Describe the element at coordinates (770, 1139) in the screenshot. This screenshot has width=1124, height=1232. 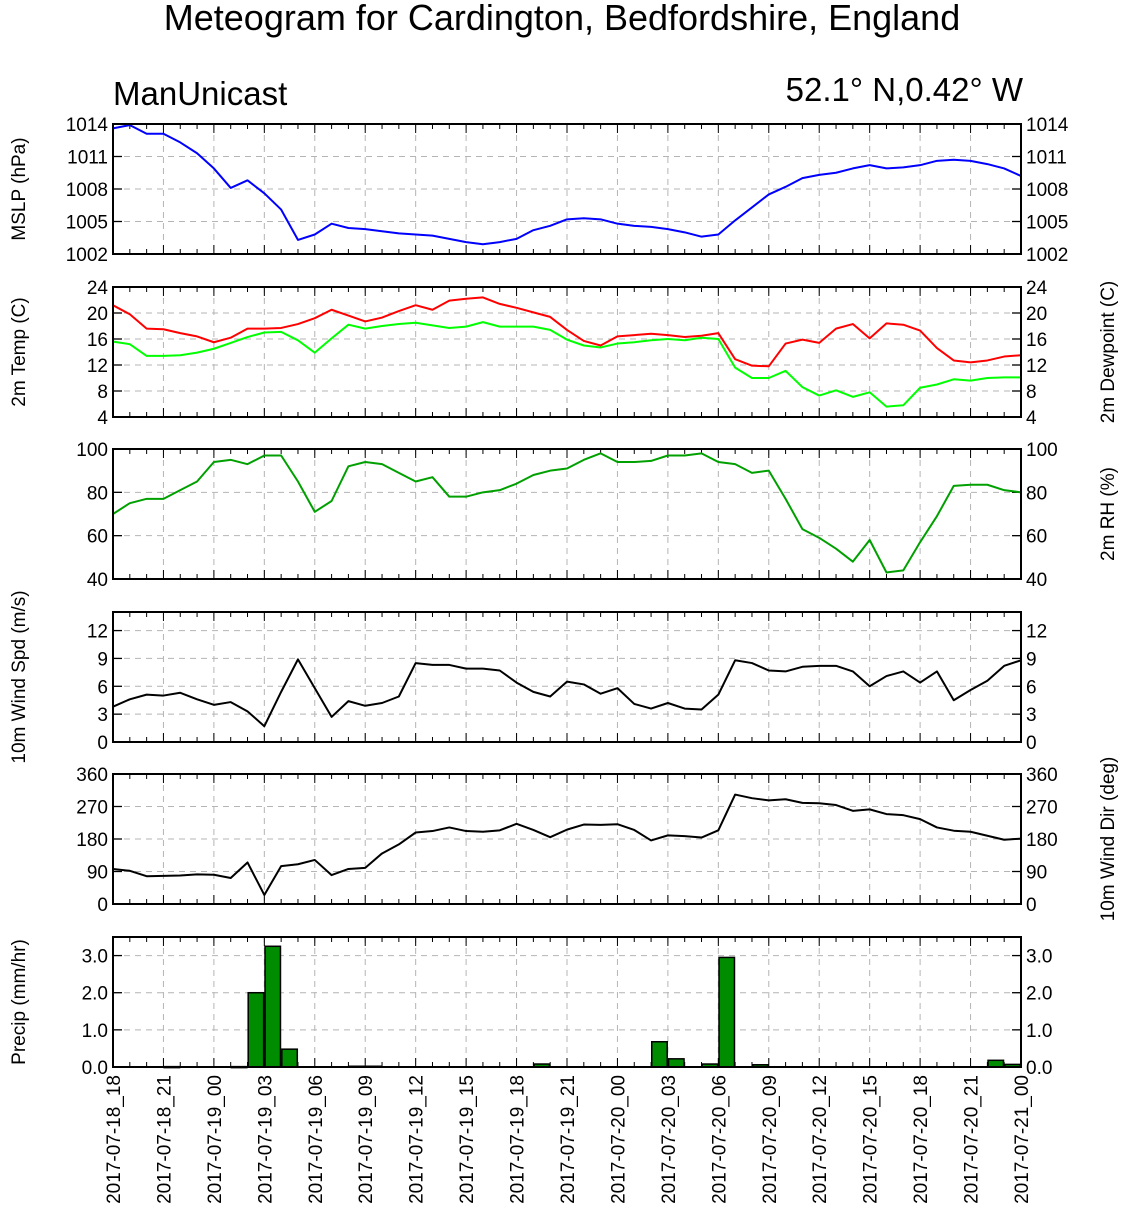
I see `x-tick-label: 2017-07-20_09` at that location.